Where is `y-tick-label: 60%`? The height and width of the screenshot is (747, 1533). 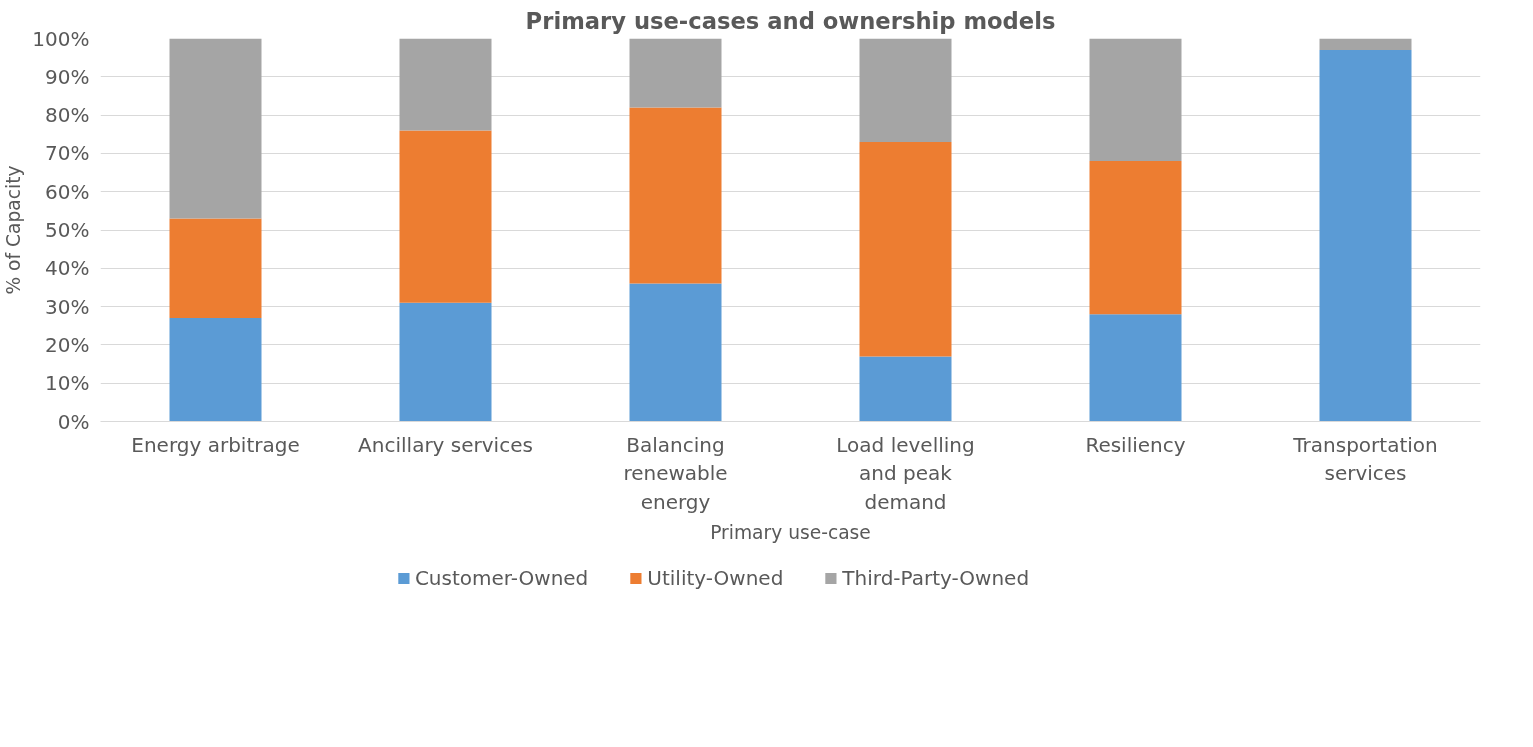
y-tick-label: 60% is located at coordinates (67, 191).